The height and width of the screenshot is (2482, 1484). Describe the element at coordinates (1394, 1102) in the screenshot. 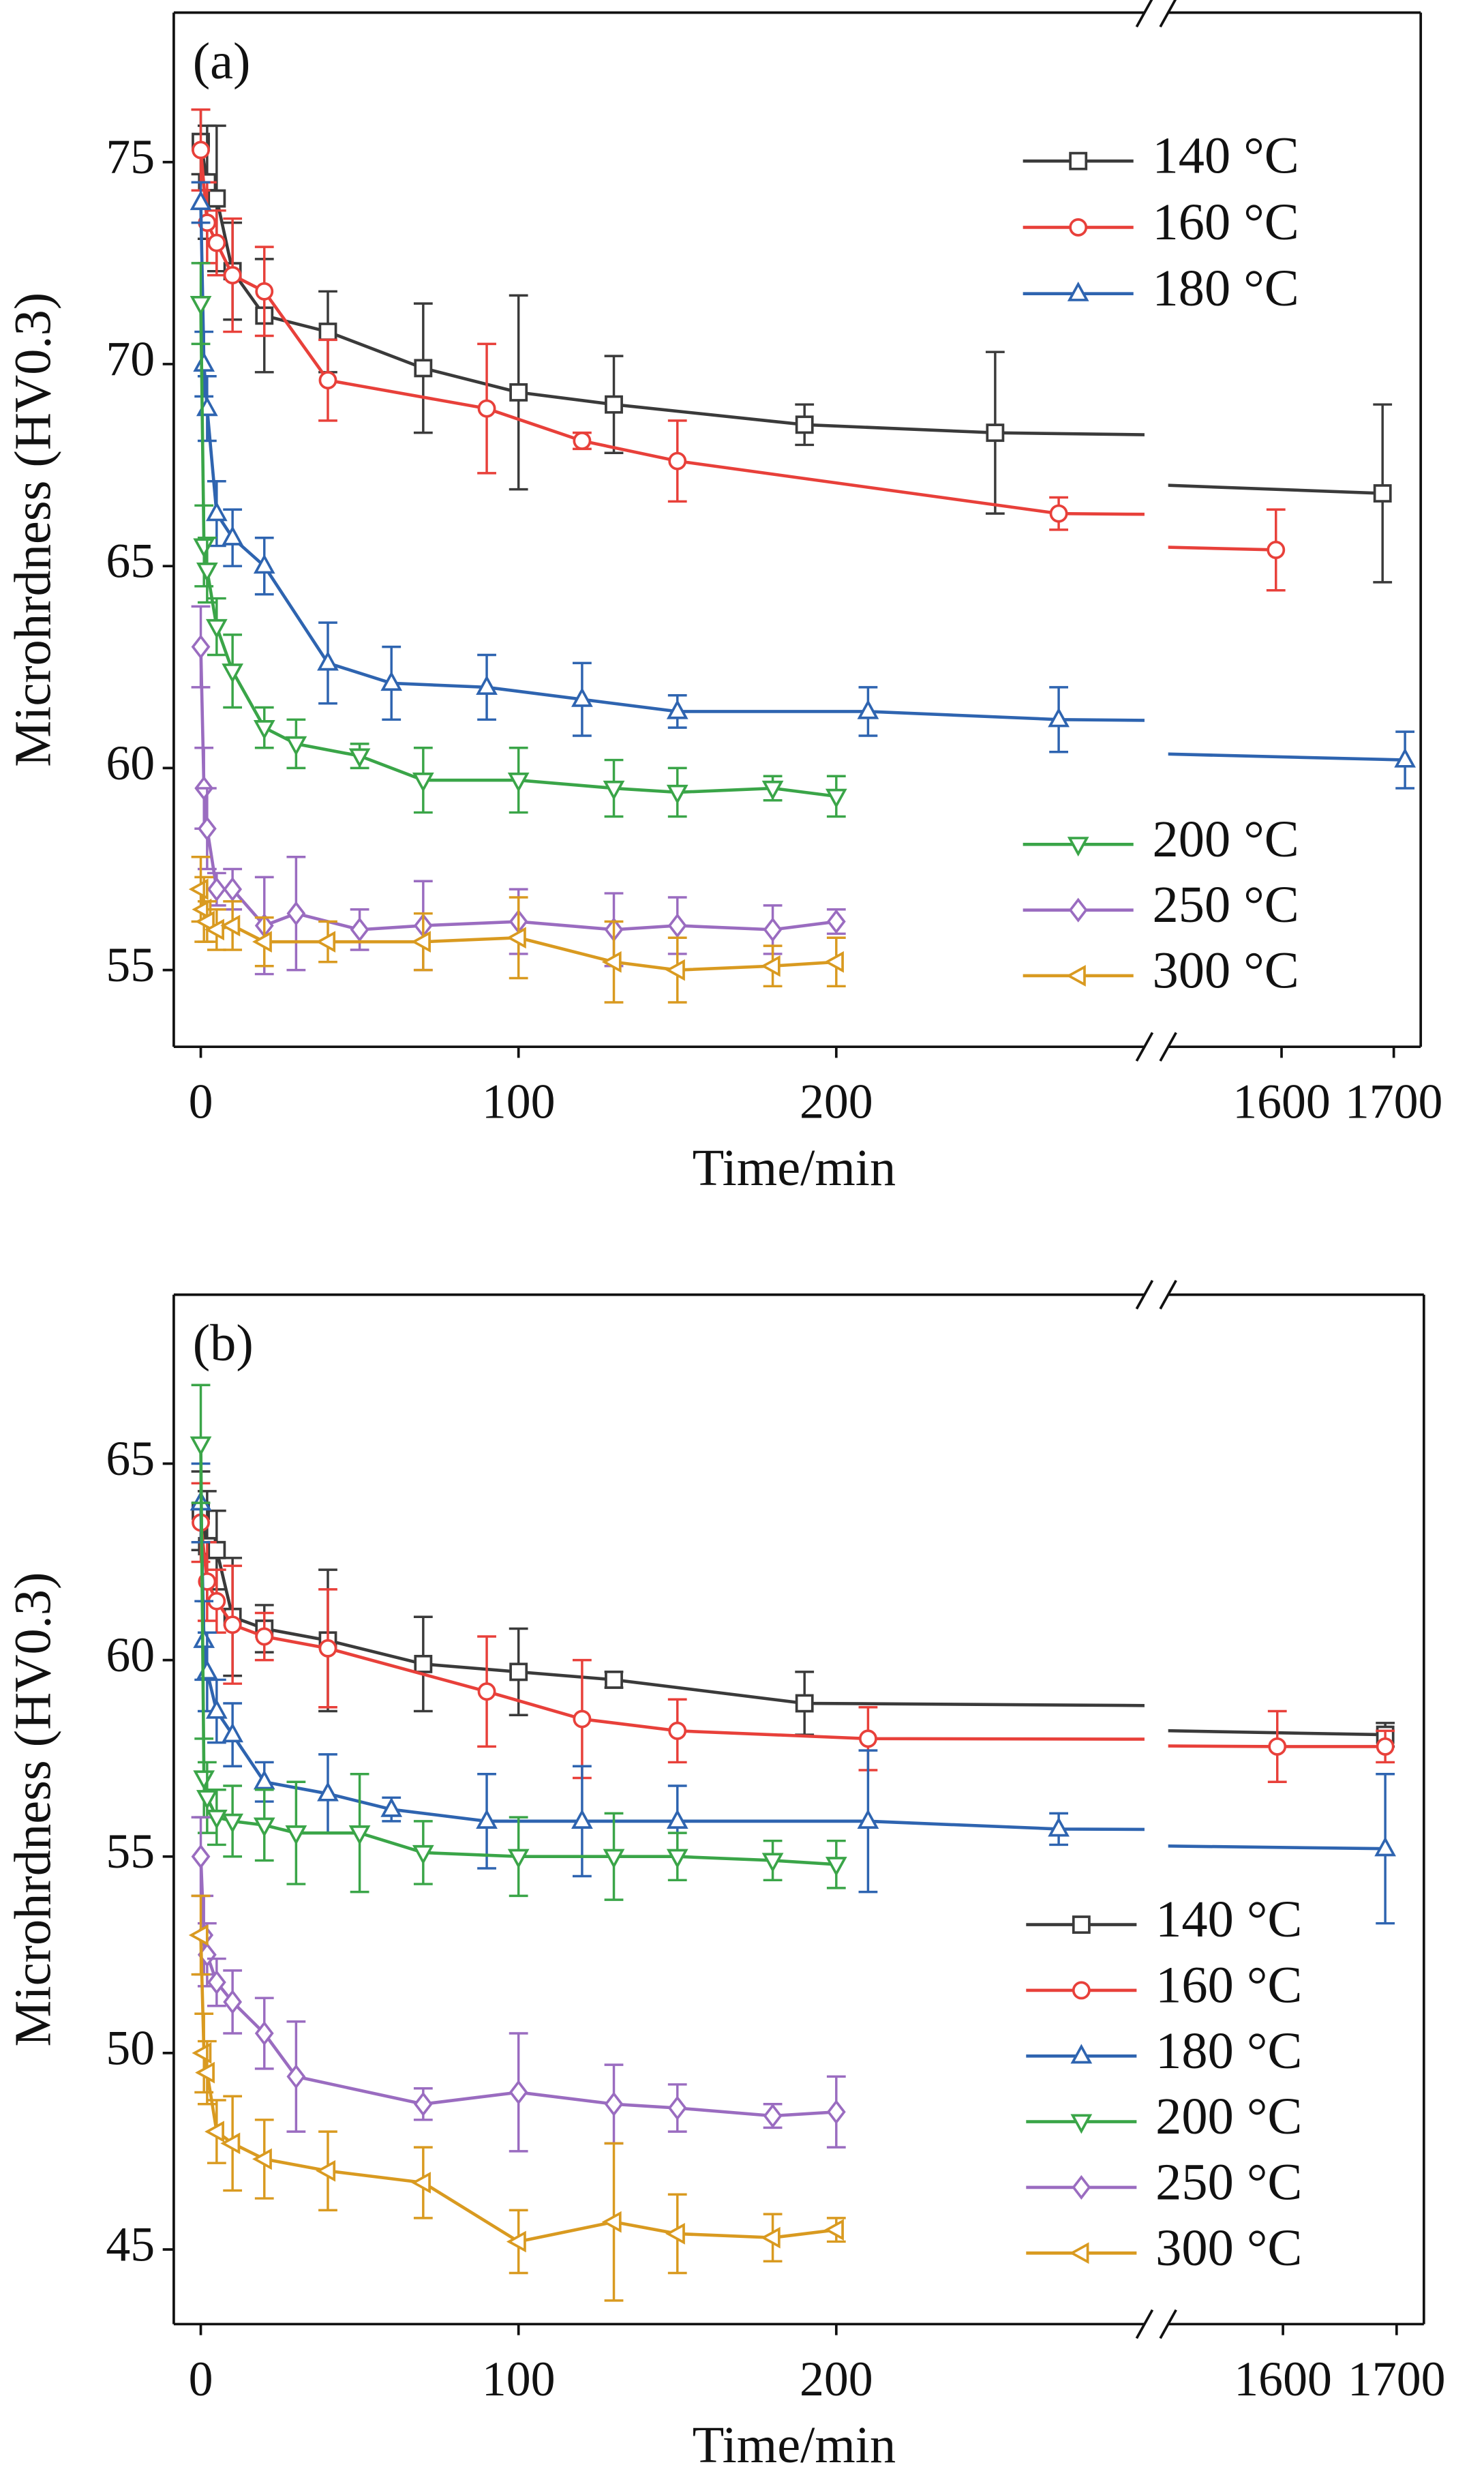

I see `x-tick-label: 1700` at that location.